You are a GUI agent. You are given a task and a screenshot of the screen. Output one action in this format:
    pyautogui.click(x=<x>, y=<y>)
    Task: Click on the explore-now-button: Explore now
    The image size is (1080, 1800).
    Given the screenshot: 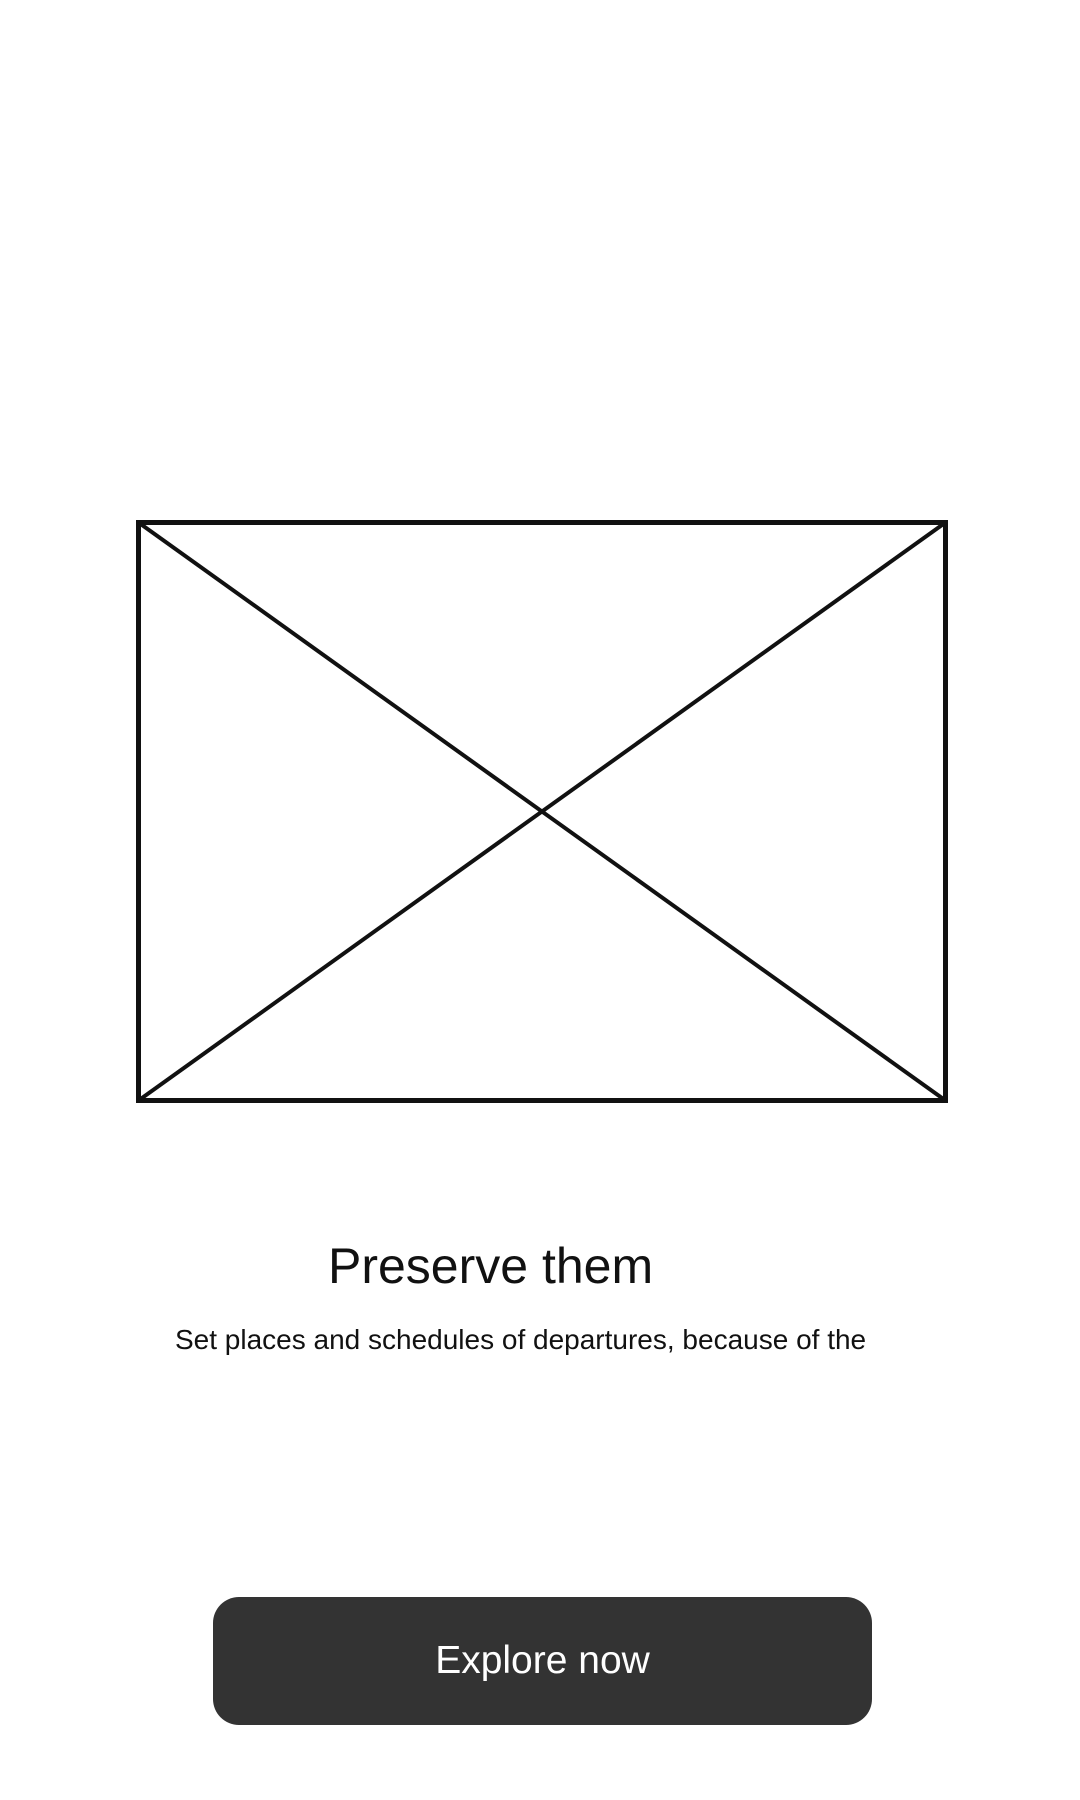 What is the action you would take?
    pyautogui.click(x=542, y=1661)
    